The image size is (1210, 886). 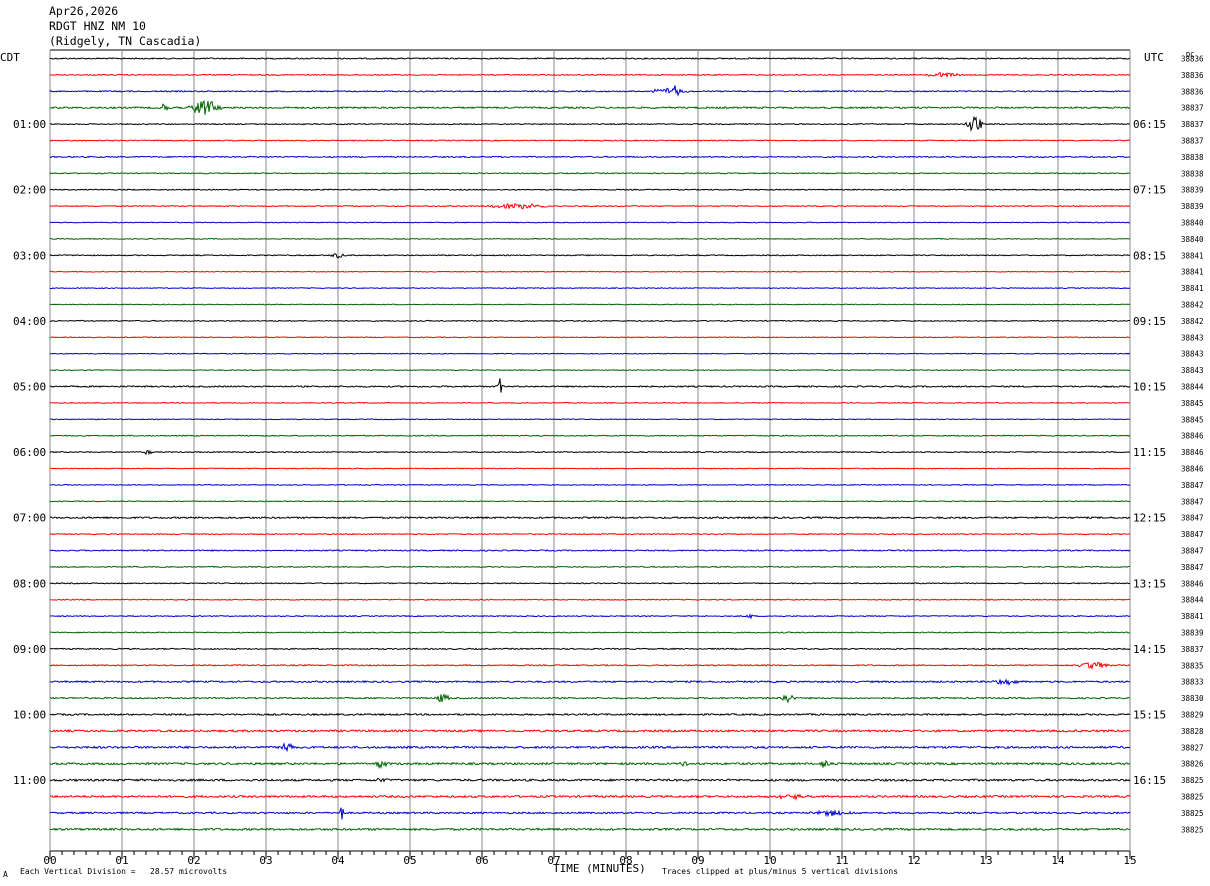 I want to click on right-hour-label: 09:15, so click(x=1149, y=321).